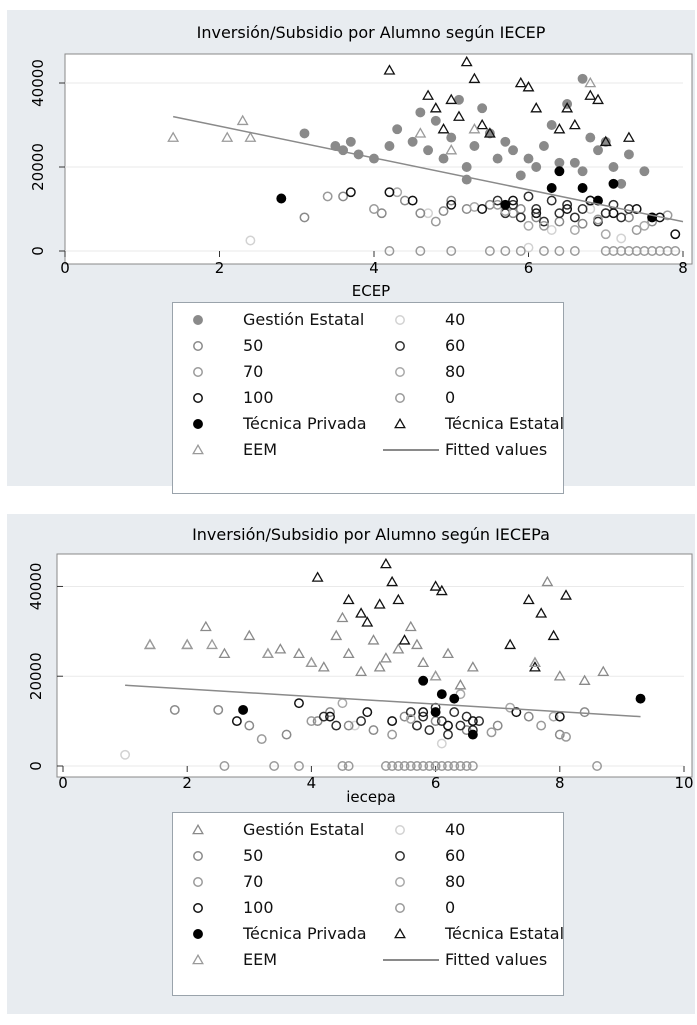 This screenshot has width=697, height=1025. What do you see at coordinates (45, 667) in the screenshot?
I see `y-axis-ticks: 0 20000 40000` at bounding box center [45, 667].